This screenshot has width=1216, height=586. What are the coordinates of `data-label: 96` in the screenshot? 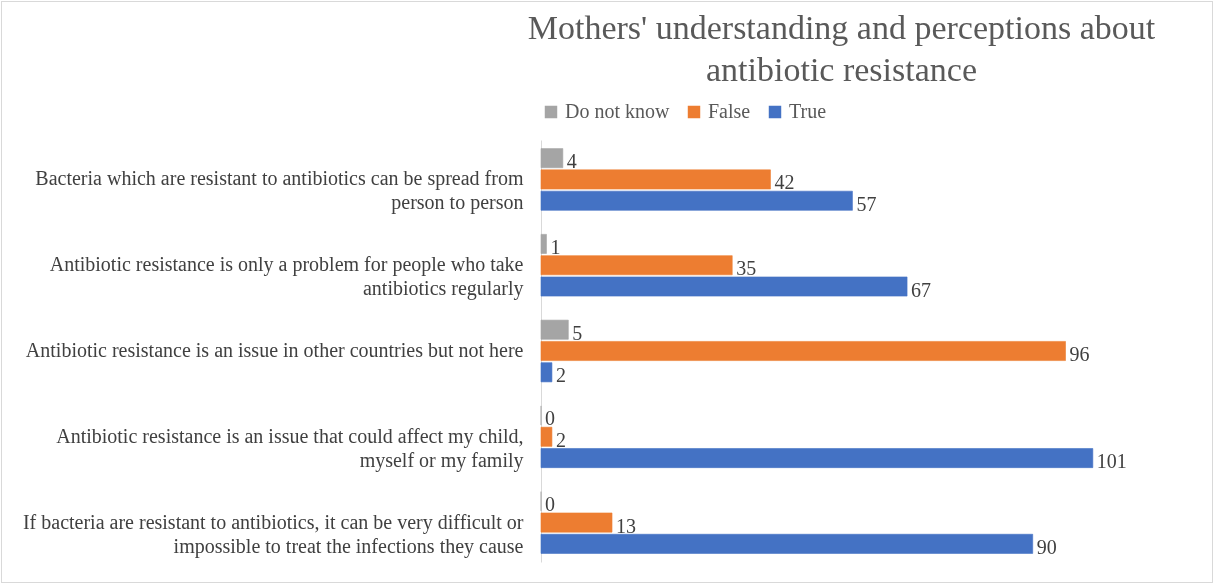 It's located at (1079, 354).